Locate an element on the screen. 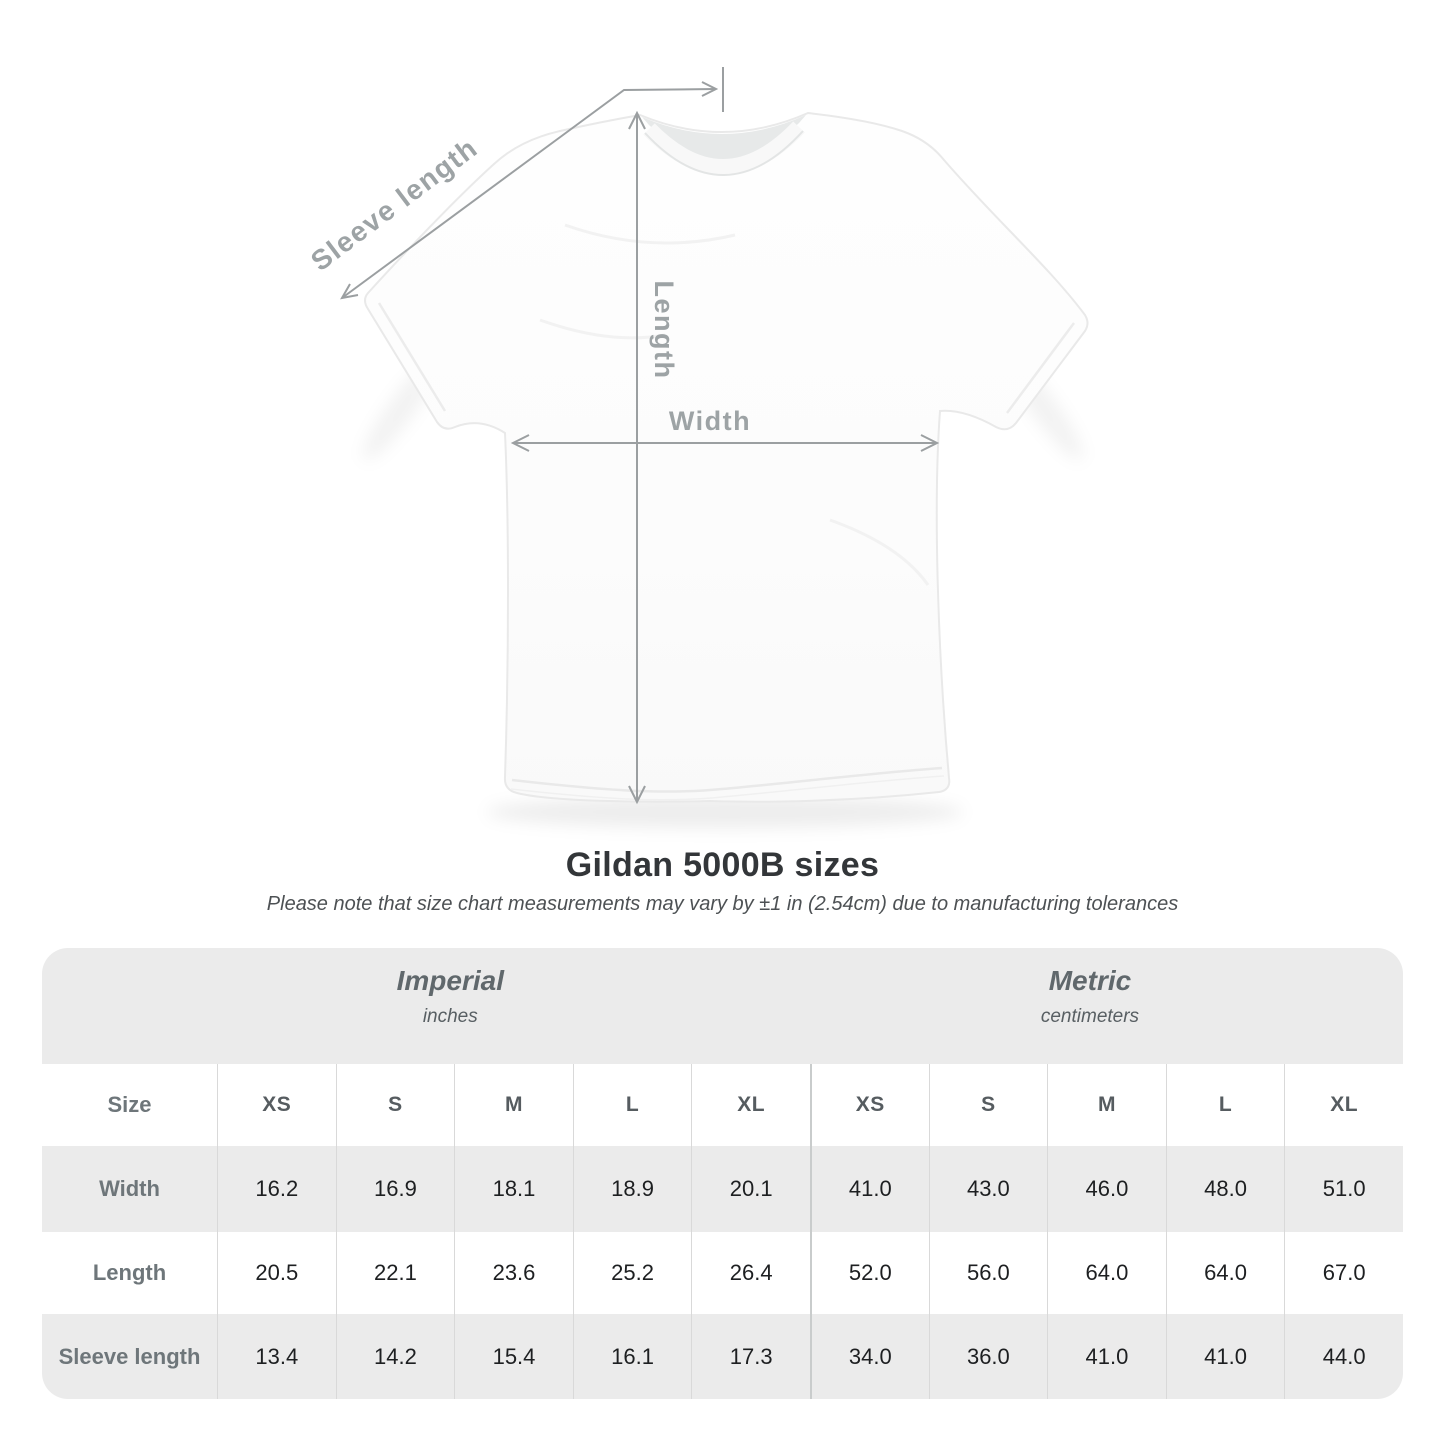 The width and height of the screenshot is (1445, 1445). right-sleeve-seam is located at coordinates (1040, 368).